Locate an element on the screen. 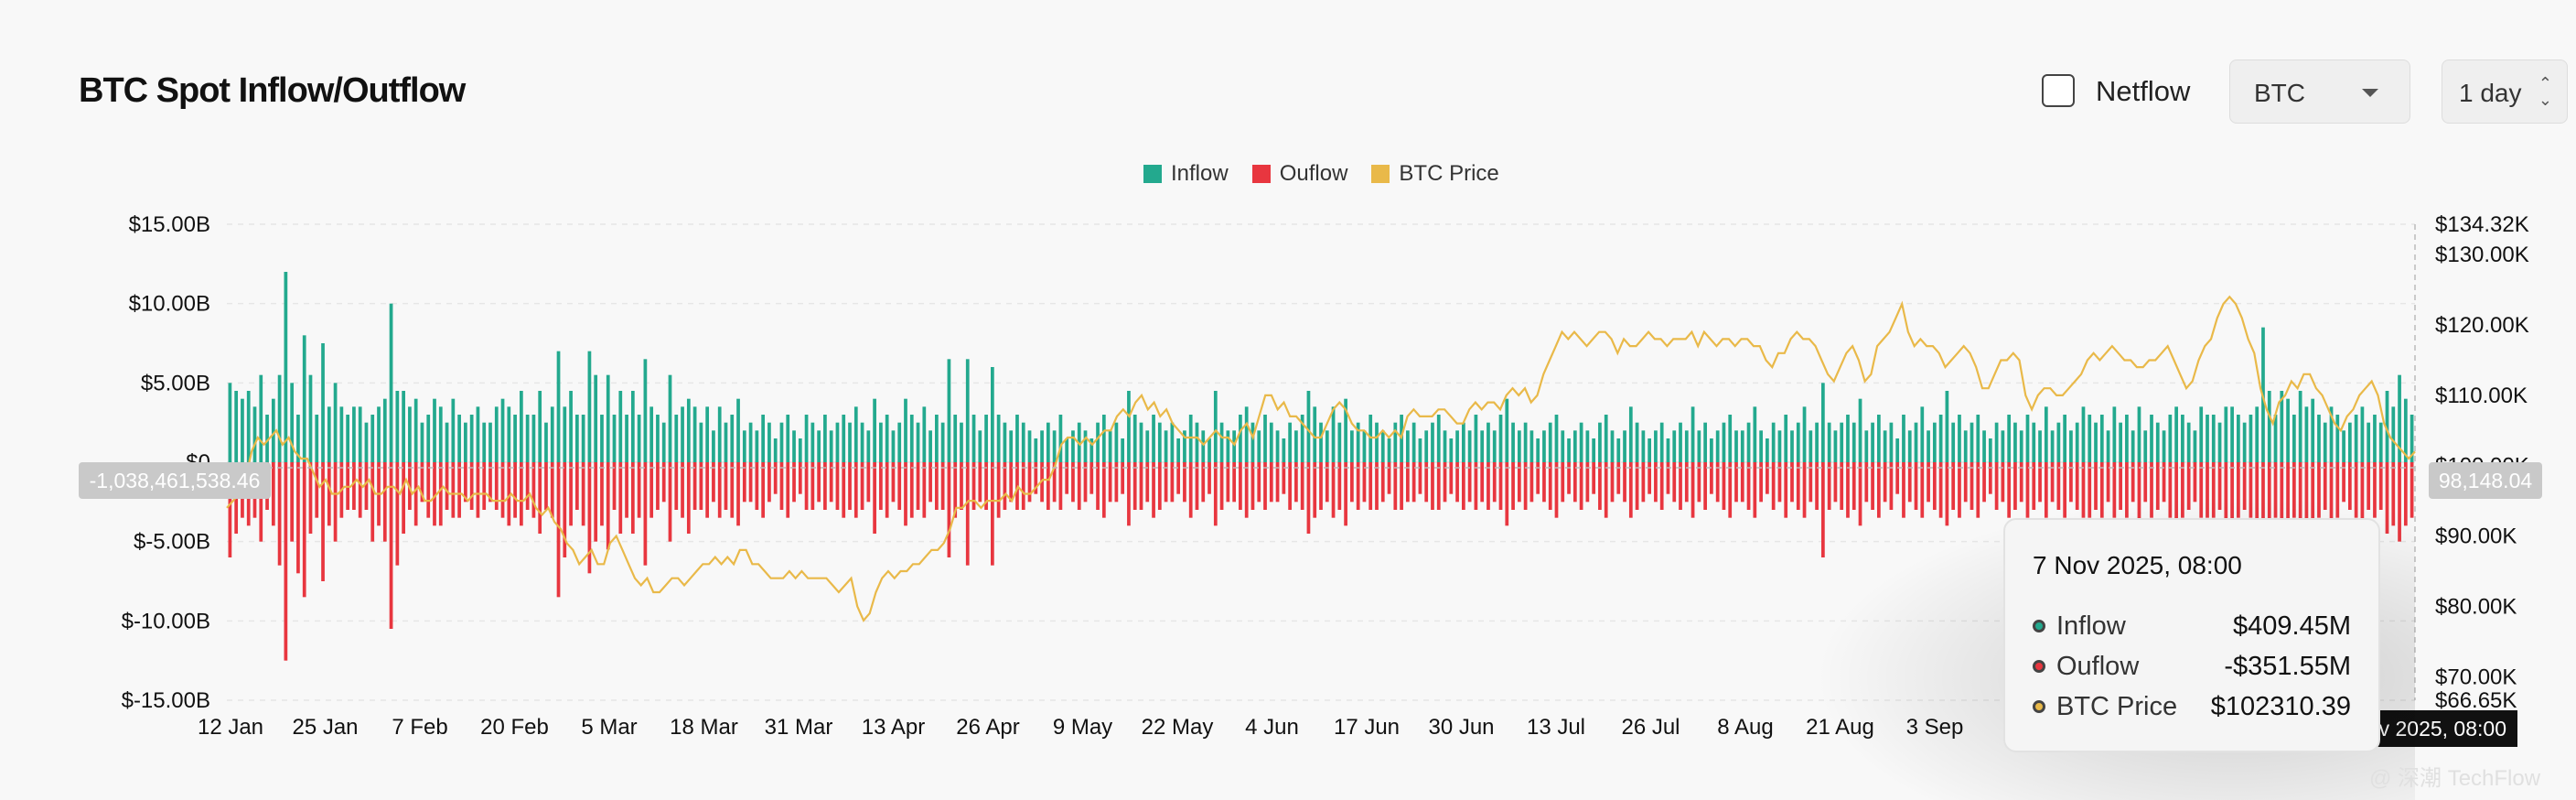 Image resolution: width=2576 pixels, height=800 pixels. legend-swatch-btc-price is located at coordinates (1381, 174).